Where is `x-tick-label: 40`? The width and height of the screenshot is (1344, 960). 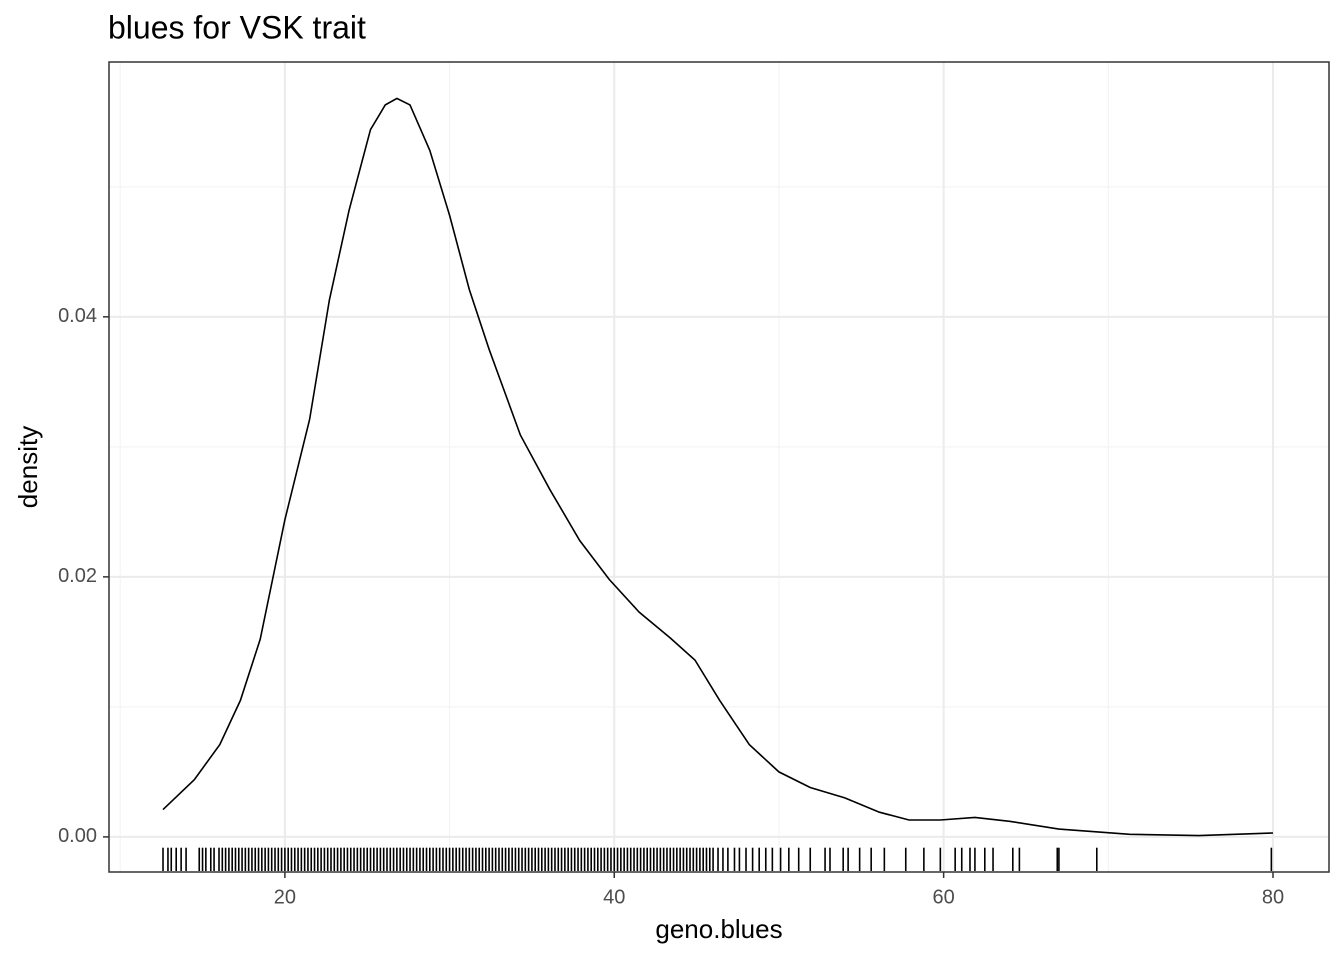 x-tick-label: 40 is located at coordinates (614, 897).